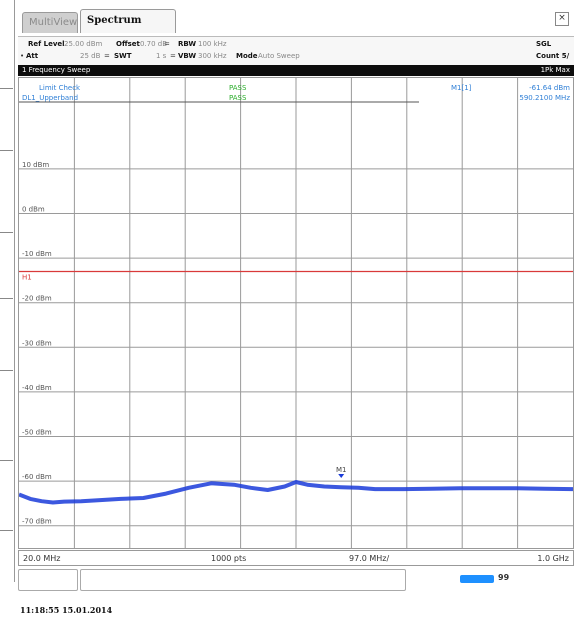  I want to click on limit-check-label: Limit Check, so click(60, 88).